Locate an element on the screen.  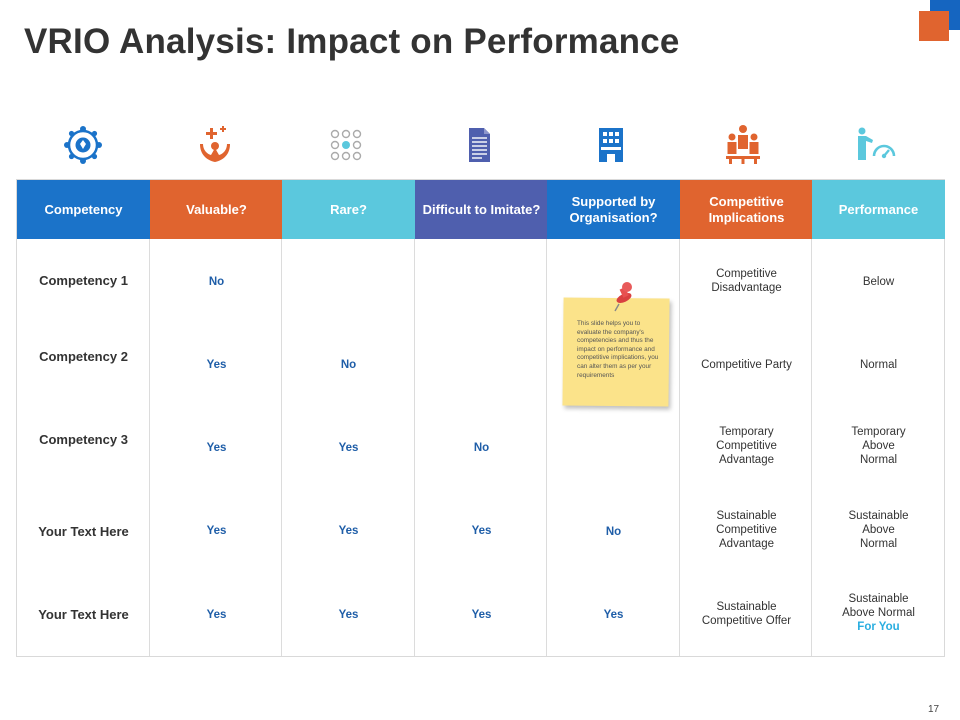
row-5-performance: Sustainable Above Normal For You is located at coordinates (878, 613).